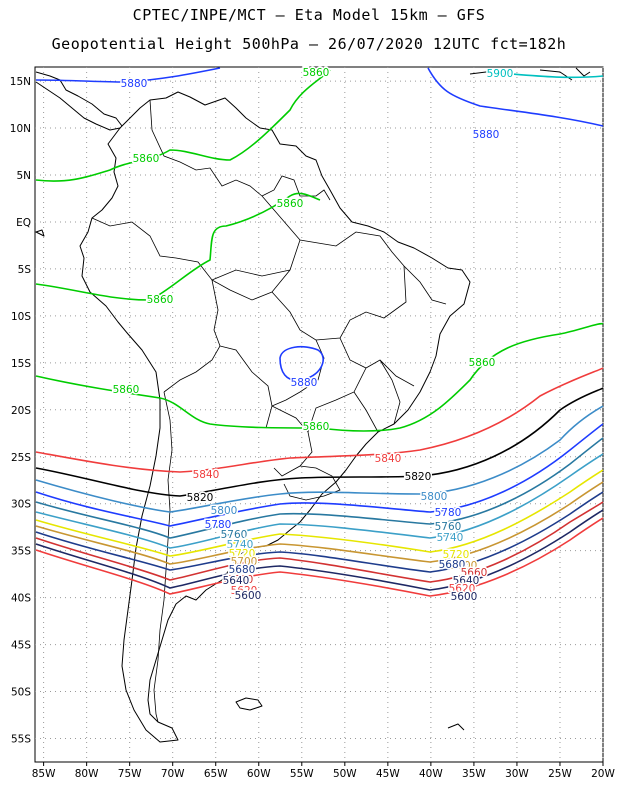 This screenshot has width=618, height=800. I want to click on lat-tick-label: 30S, so click(21, 505).